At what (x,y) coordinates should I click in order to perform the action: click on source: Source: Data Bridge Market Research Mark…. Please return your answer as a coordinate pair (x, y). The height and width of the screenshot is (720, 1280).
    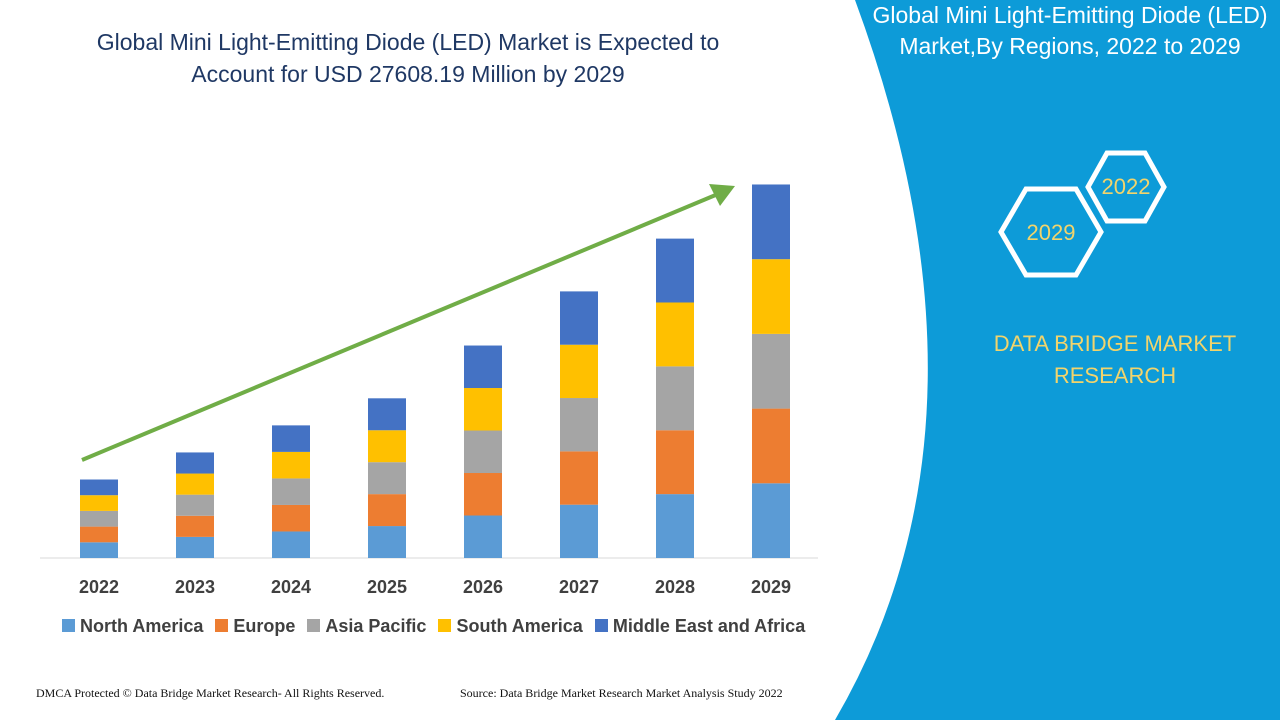
    Looking at the image, I should click on (621, 693).